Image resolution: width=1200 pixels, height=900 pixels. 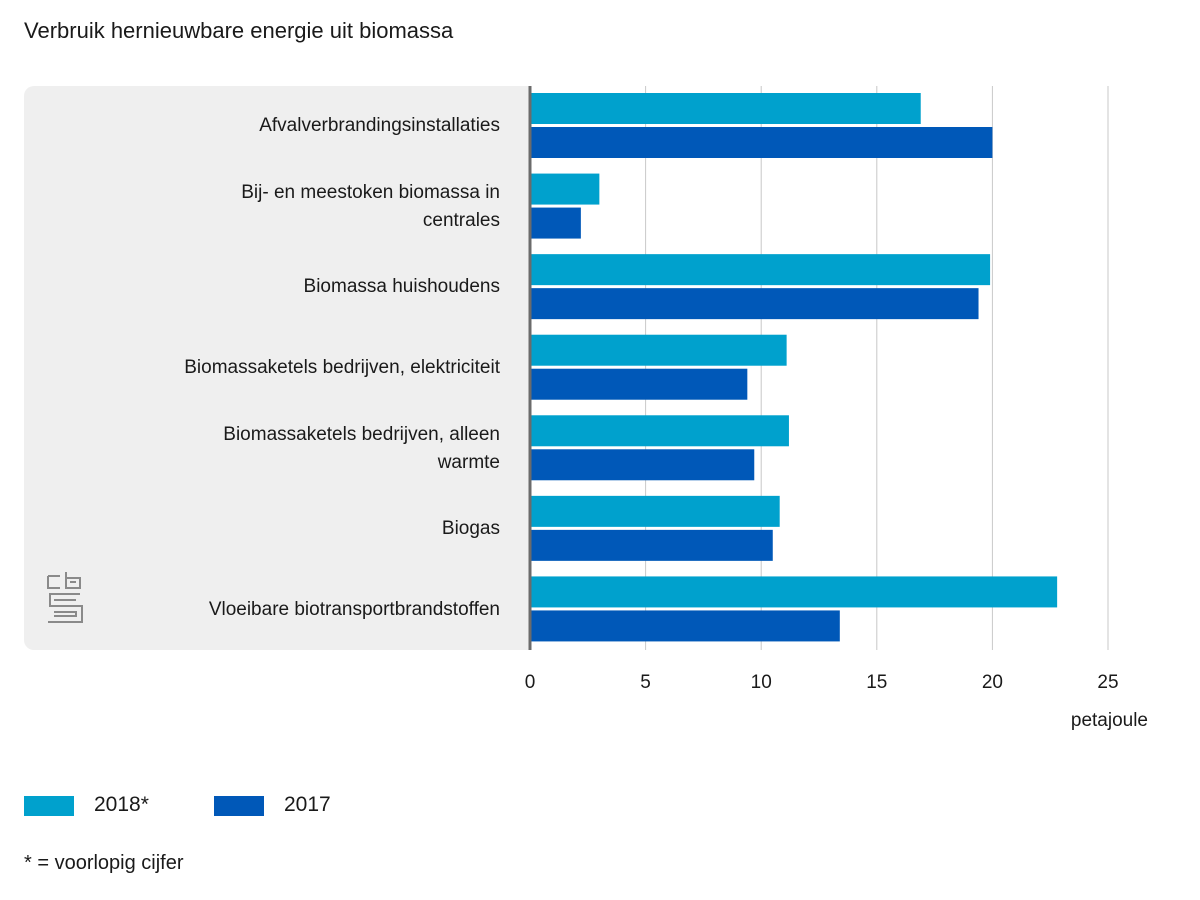 What do you see at coordinates (361, 448) in the screenshot?
I see `category-label: Biomassaketels bedrijven, alleen warmte` at bounding box center [361, 448].